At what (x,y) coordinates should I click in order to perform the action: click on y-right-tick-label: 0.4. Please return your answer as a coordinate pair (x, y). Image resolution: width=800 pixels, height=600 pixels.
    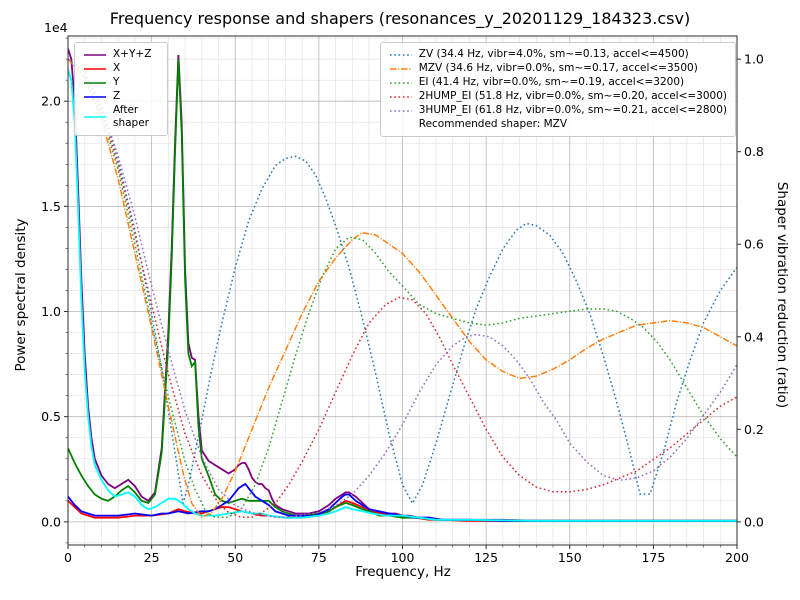
    Looking at the image, I should click on (754, 336).